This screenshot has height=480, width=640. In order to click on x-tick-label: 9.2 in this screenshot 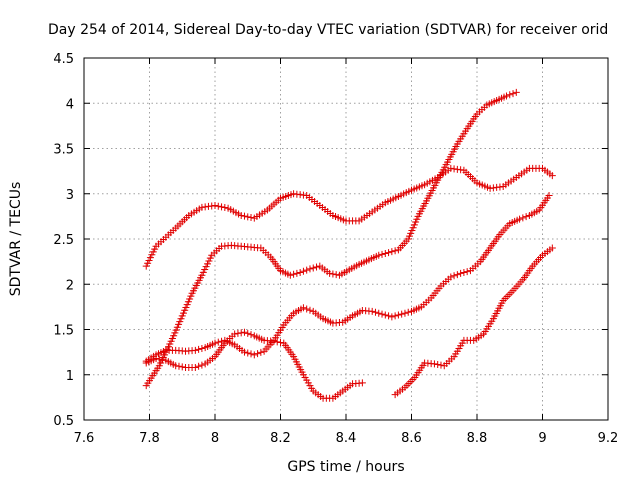, I will do `click(608, 438)`.